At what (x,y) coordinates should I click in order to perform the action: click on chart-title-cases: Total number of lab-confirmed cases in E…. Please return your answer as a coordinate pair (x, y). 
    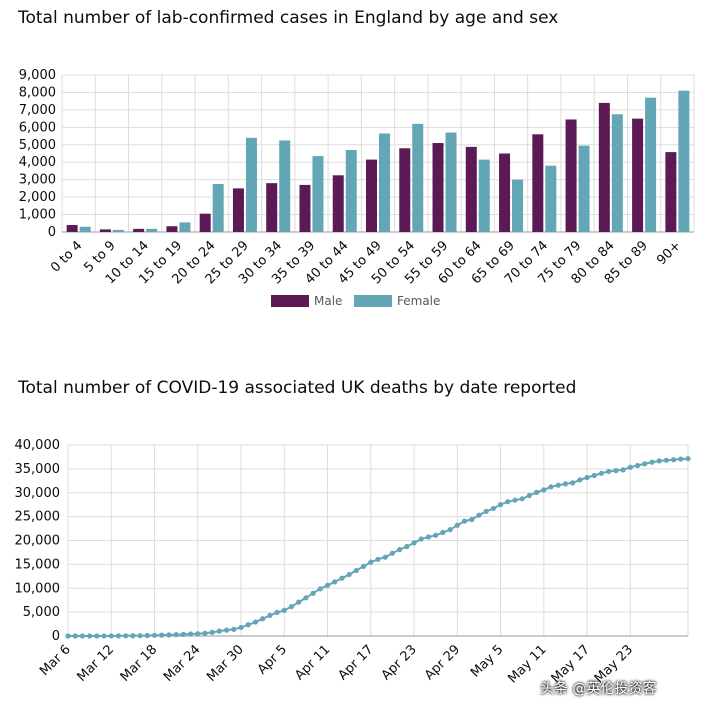
    Looking at the image, I should click on (288, 18).